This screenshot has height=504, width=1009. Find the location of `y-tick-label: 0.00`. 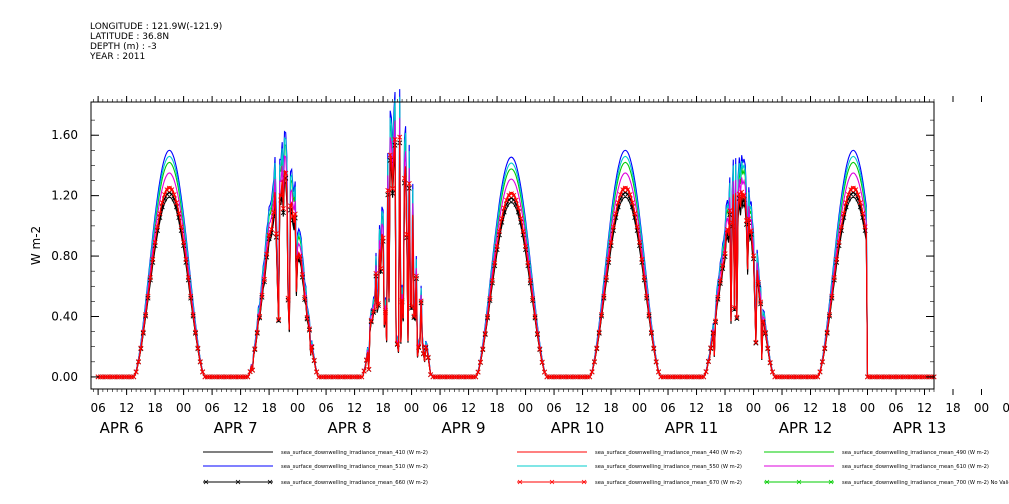

y-tick-label: 0.00 is located at coordinates (64, 377).